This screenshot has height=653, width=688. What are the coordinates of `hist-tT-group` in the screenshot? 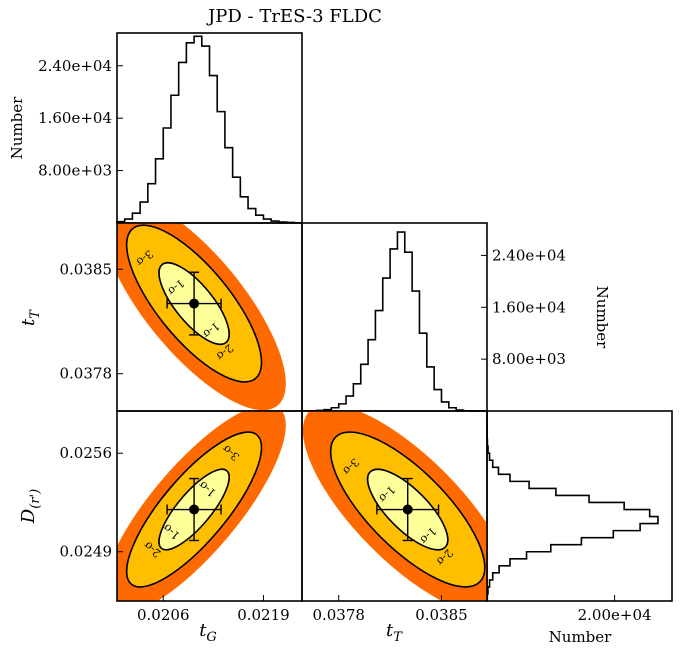 It's located at (394, 321).